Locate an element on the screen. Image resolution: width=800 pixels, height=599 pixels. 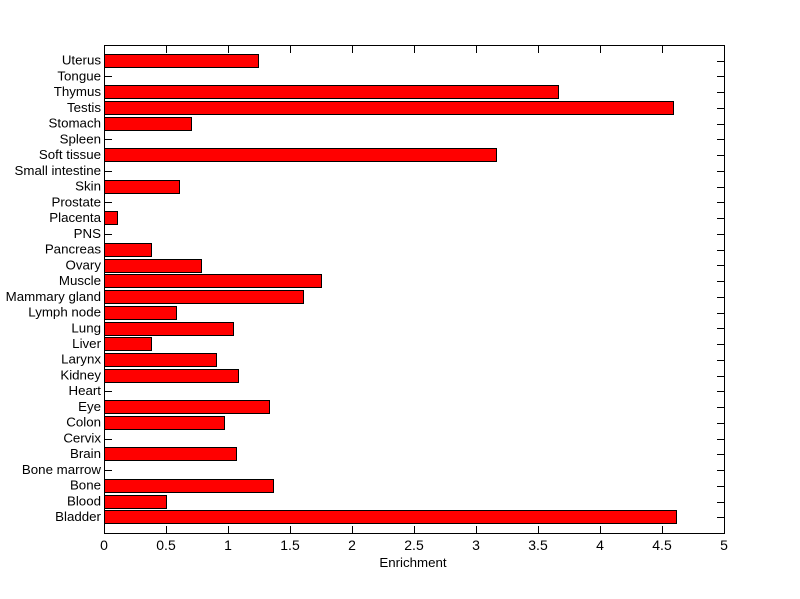
svg-text: 3.5 is located at coordinates (538, 545).